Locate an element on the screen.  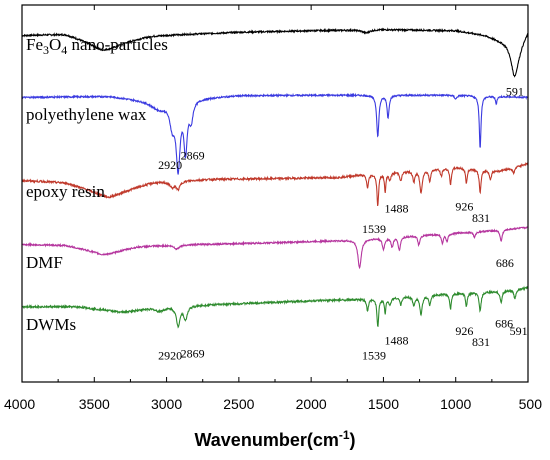
peak-label-4-3: 1488 is located at coordinates (396, 340).